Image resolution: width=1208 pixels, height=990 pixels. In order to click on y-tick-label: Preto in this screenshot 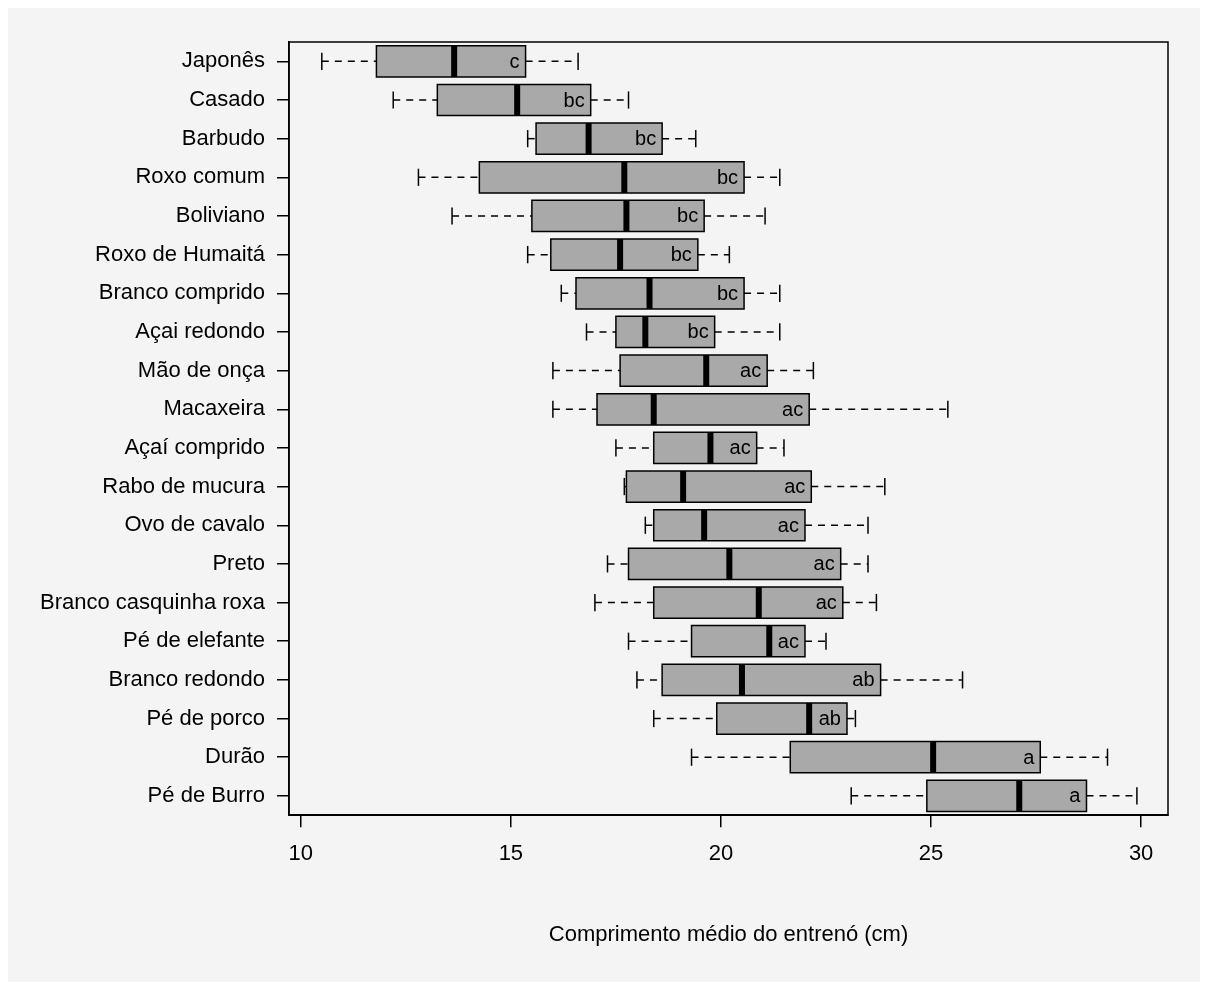, I will do `click(239, 562)`.